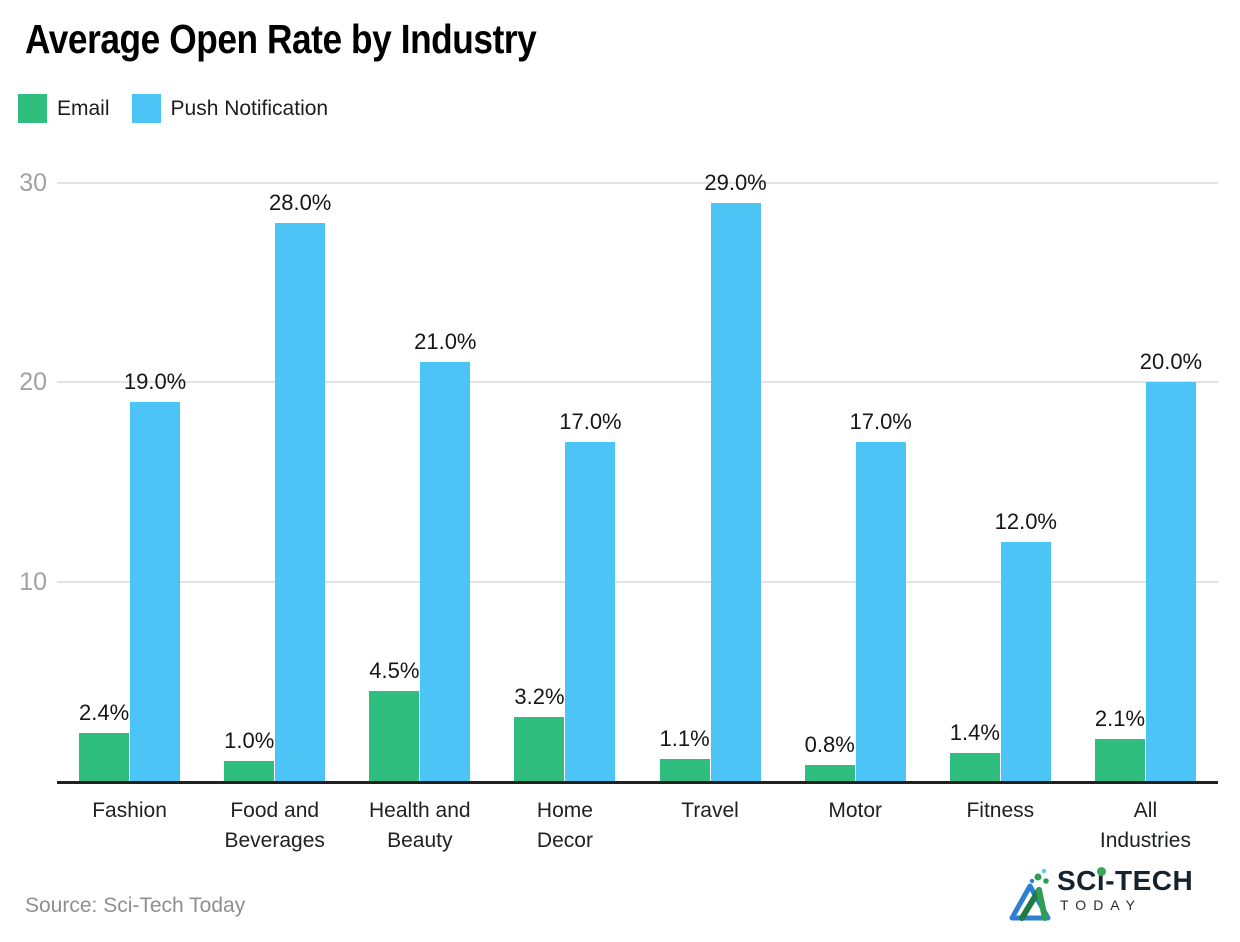  I want to click on bar-value-label: 1.4%, so click(974, 733).